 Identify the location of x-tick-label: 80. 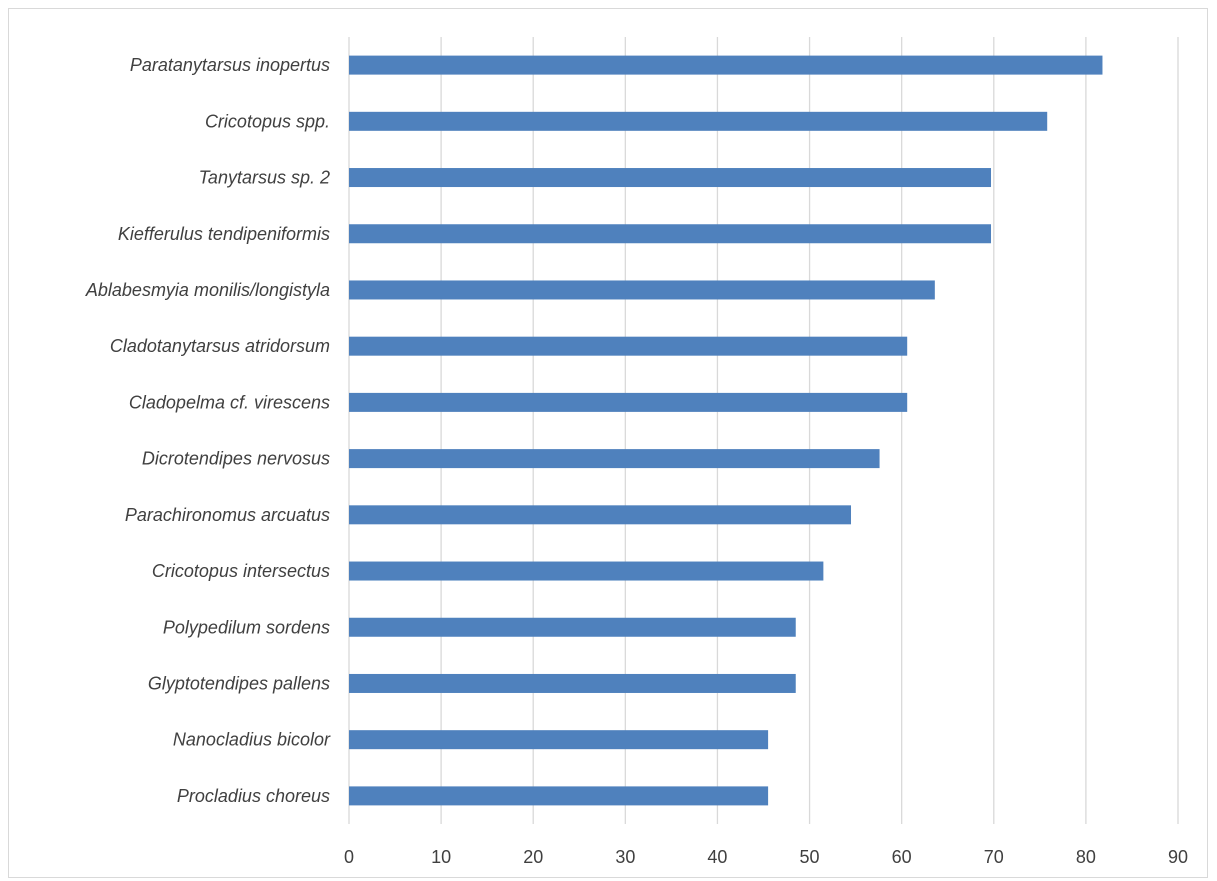
(1086, 857).